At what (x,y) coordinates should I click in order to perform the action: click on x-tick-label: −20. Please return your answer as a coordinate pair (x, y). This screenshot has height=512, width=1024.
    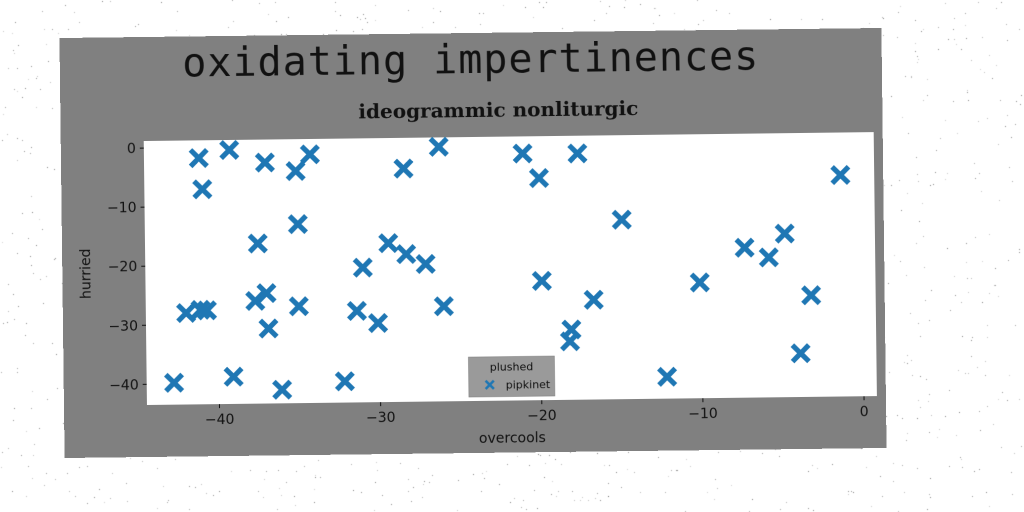
    Looking at the image, I should click on (542, 416).